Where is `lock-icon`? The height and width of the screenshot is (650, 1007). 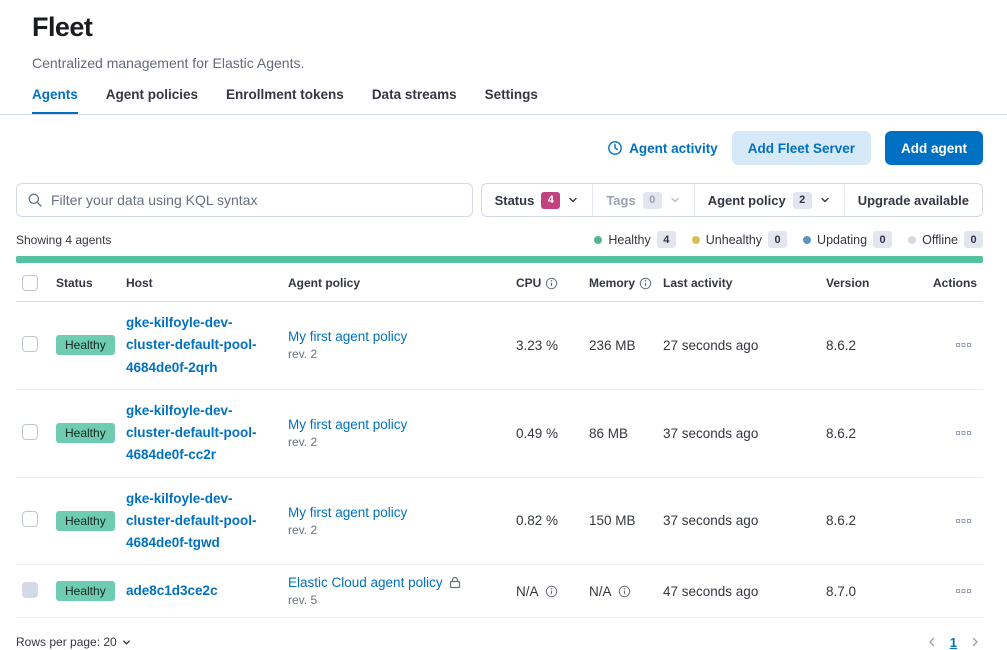
lock-icon is located at coordinates (455, 582).